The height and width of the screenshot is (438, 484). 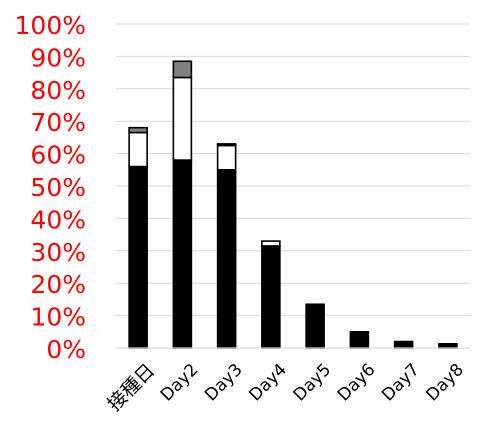 What do you see at coordinates (58, 90) in the screenshot?
I see `y-tick-label: 80%` at bounding box center [58, 90].